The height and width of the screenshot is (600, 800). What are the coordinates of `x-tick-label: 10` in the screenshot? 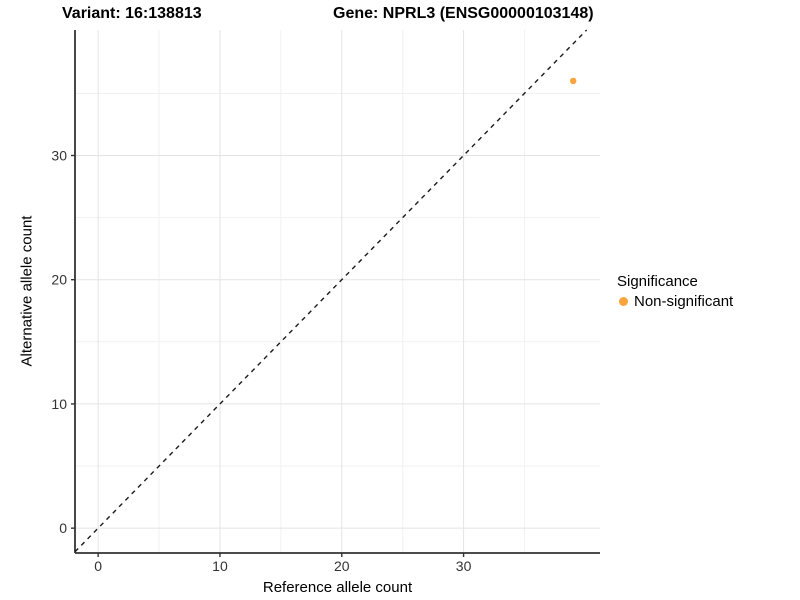 It's located at (220, 566).